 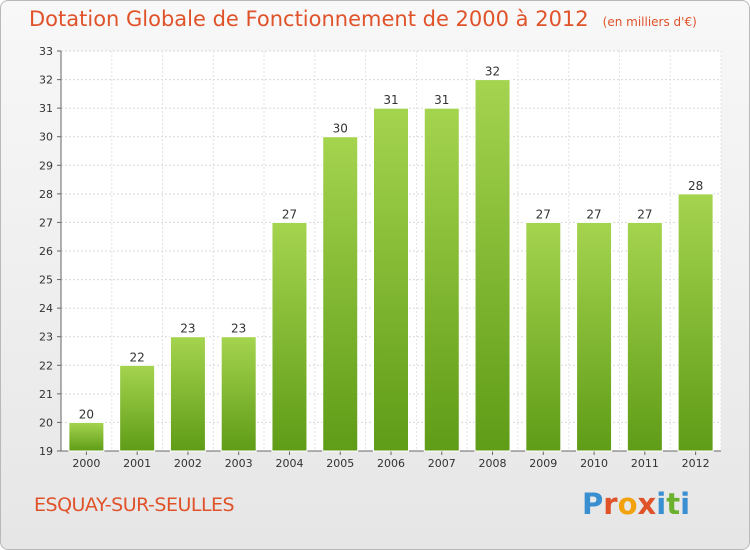 I want to click on value-label-2006: 31, so click(x=390, y=100).